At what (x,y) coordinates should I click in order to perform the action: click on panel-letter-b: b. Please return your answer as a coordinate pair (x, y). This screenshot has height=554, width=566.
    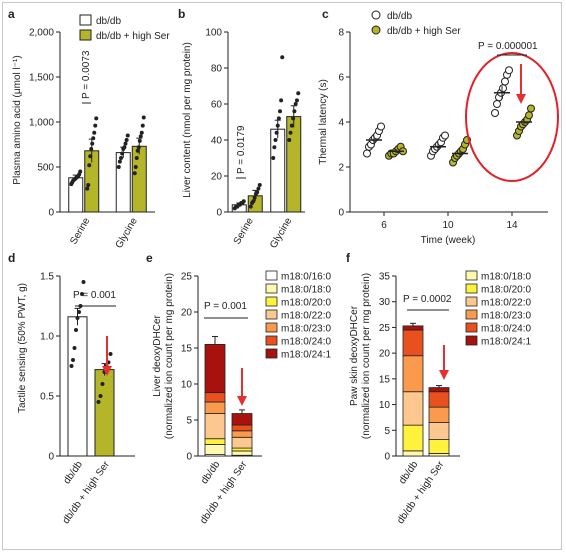
    Looking at the image, I should click on (181, 14).